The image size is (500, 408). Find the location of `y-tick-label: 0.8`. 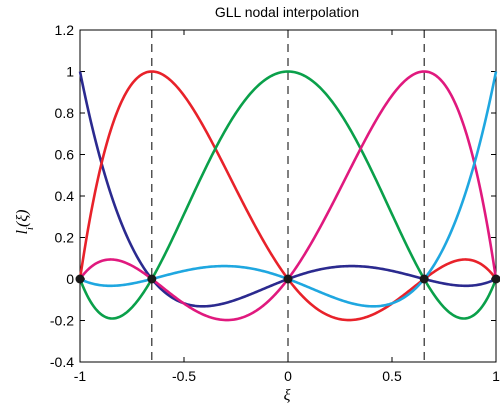

y-tick-label: 0.8 is located at coordinates (65, 113).